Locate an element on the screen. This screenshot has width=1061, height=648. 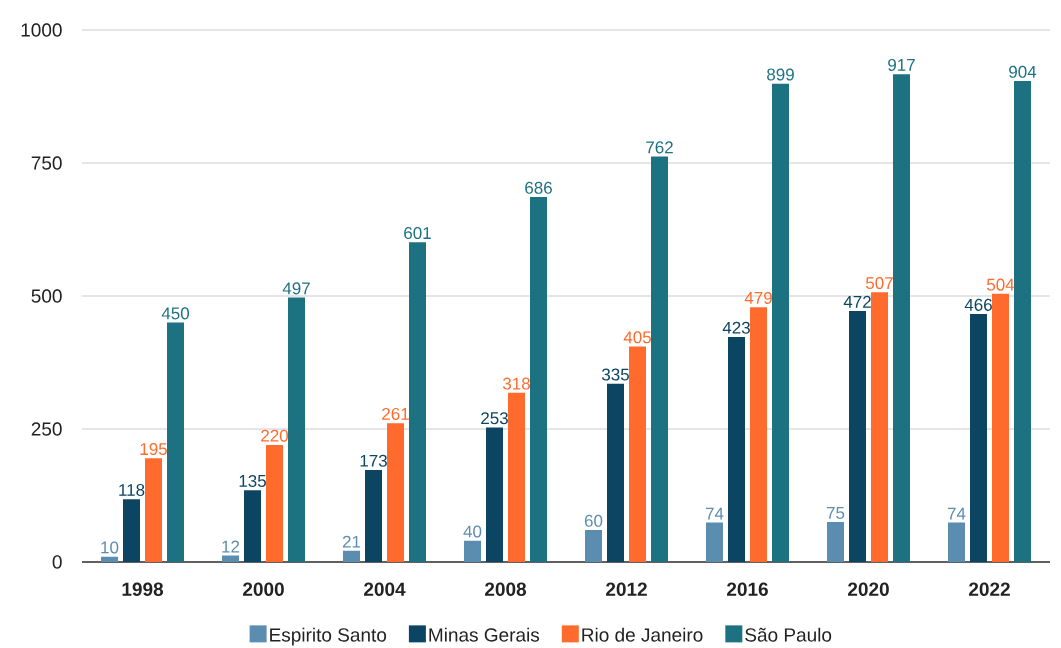
x-tick-label: 2008 is located at coordinates (506, 589).